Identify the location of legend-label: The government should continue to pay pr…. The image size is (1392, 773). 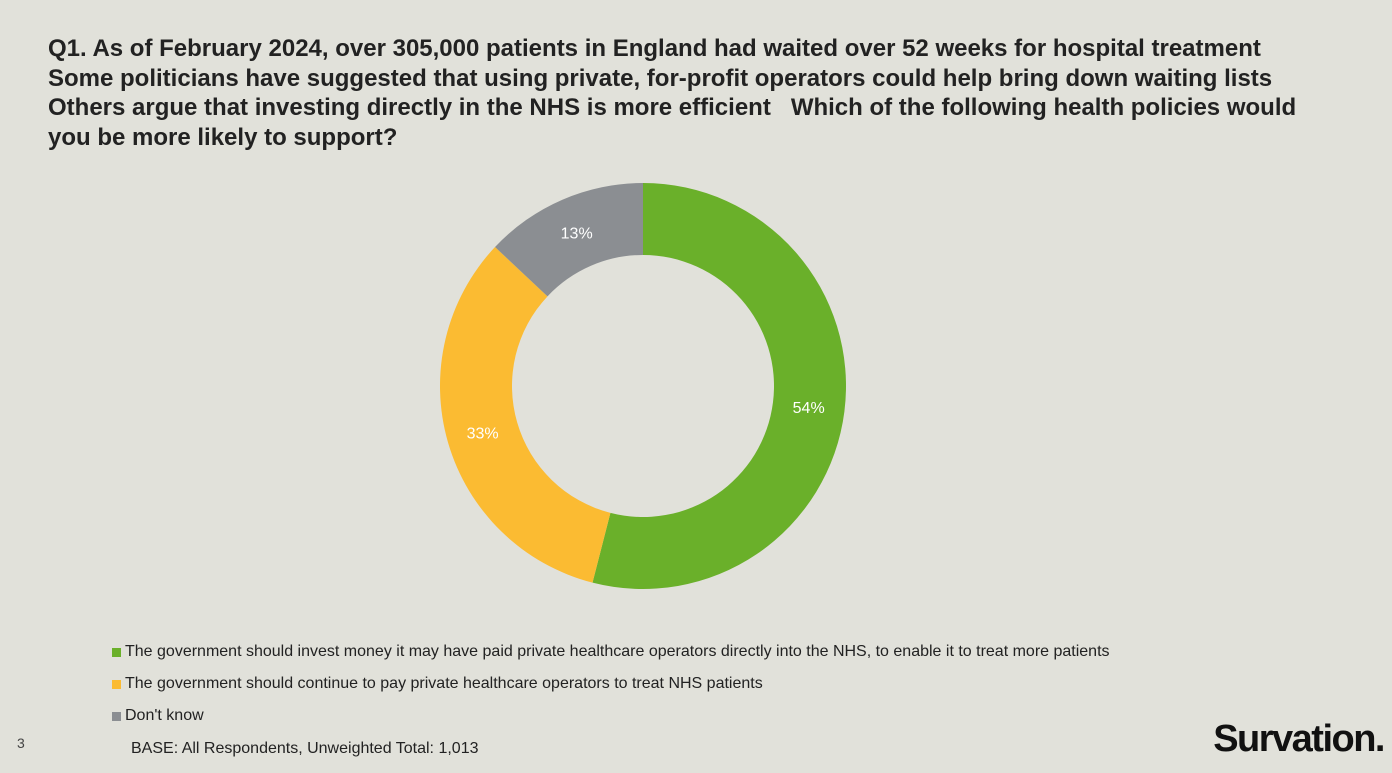
(444, 683).